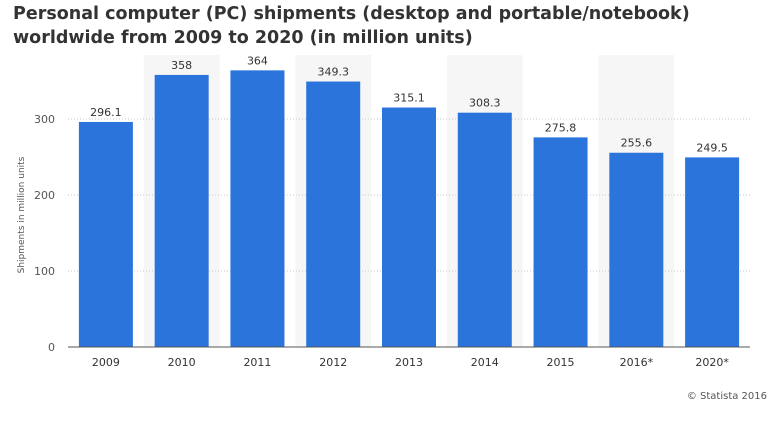 This screenshot has height=425, width=782. Describe the element at coordinates (182, 362) in the screenshot. I see `x-tick-label: 2010` at that location.